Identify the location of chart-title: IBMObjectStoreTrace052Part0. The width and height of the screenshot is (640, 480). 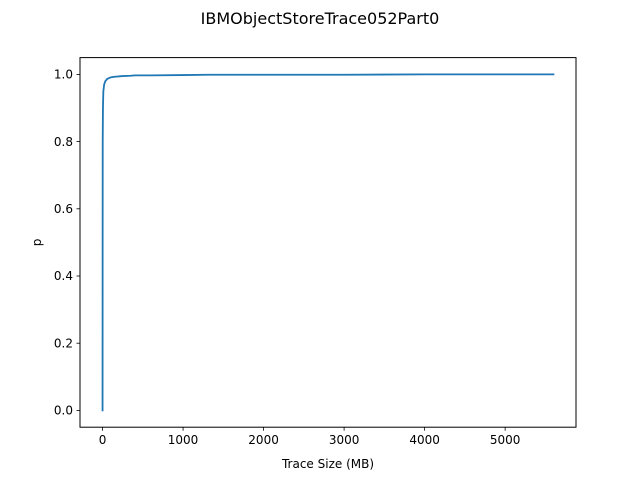
(320, 18).